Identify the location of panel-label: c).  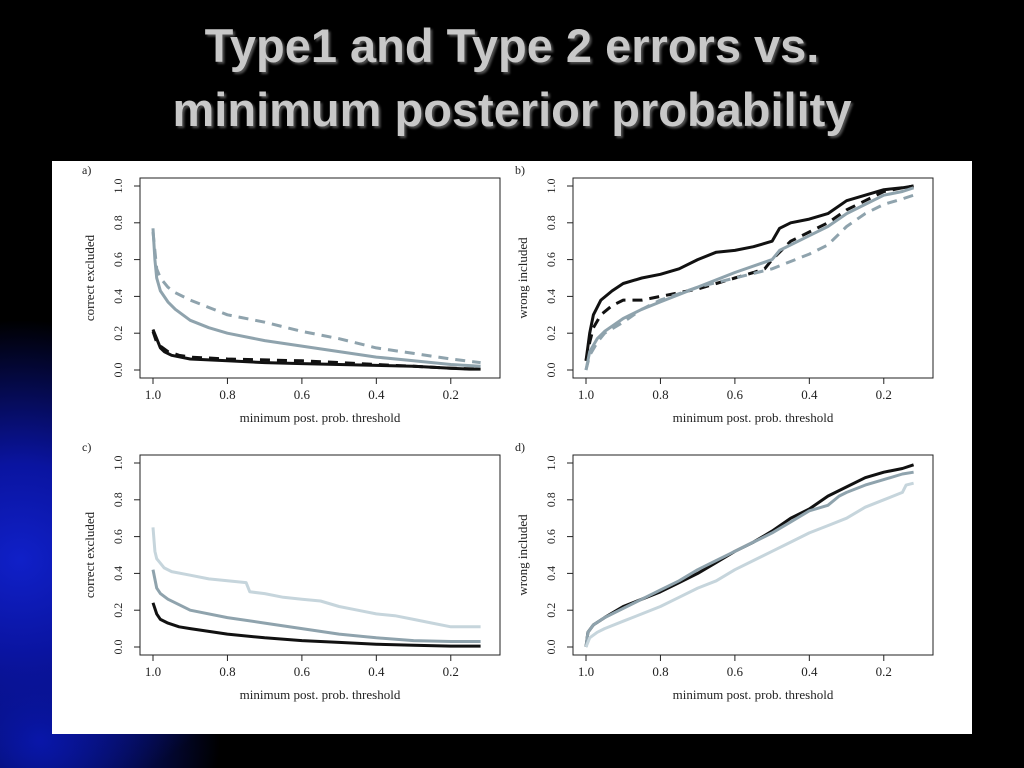
(86, 447).